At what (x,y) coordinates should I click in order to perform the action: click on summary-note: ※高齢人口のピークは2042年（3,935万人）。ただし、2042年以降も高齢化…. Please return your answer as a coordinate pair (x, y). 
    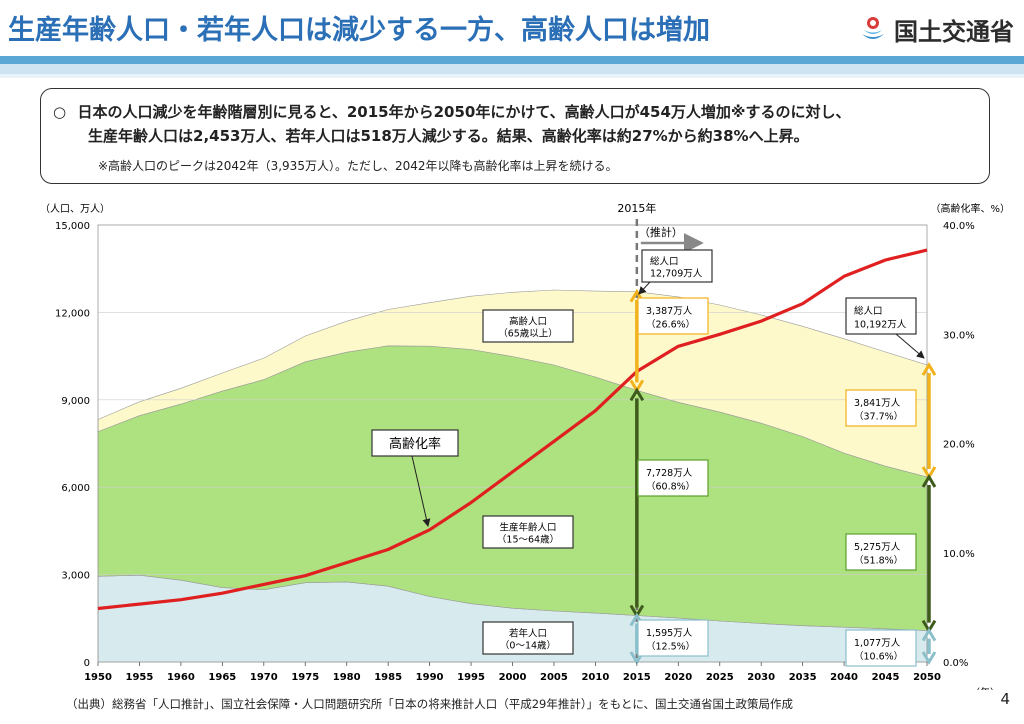
    Looking at the image, I should click on (358, 166).